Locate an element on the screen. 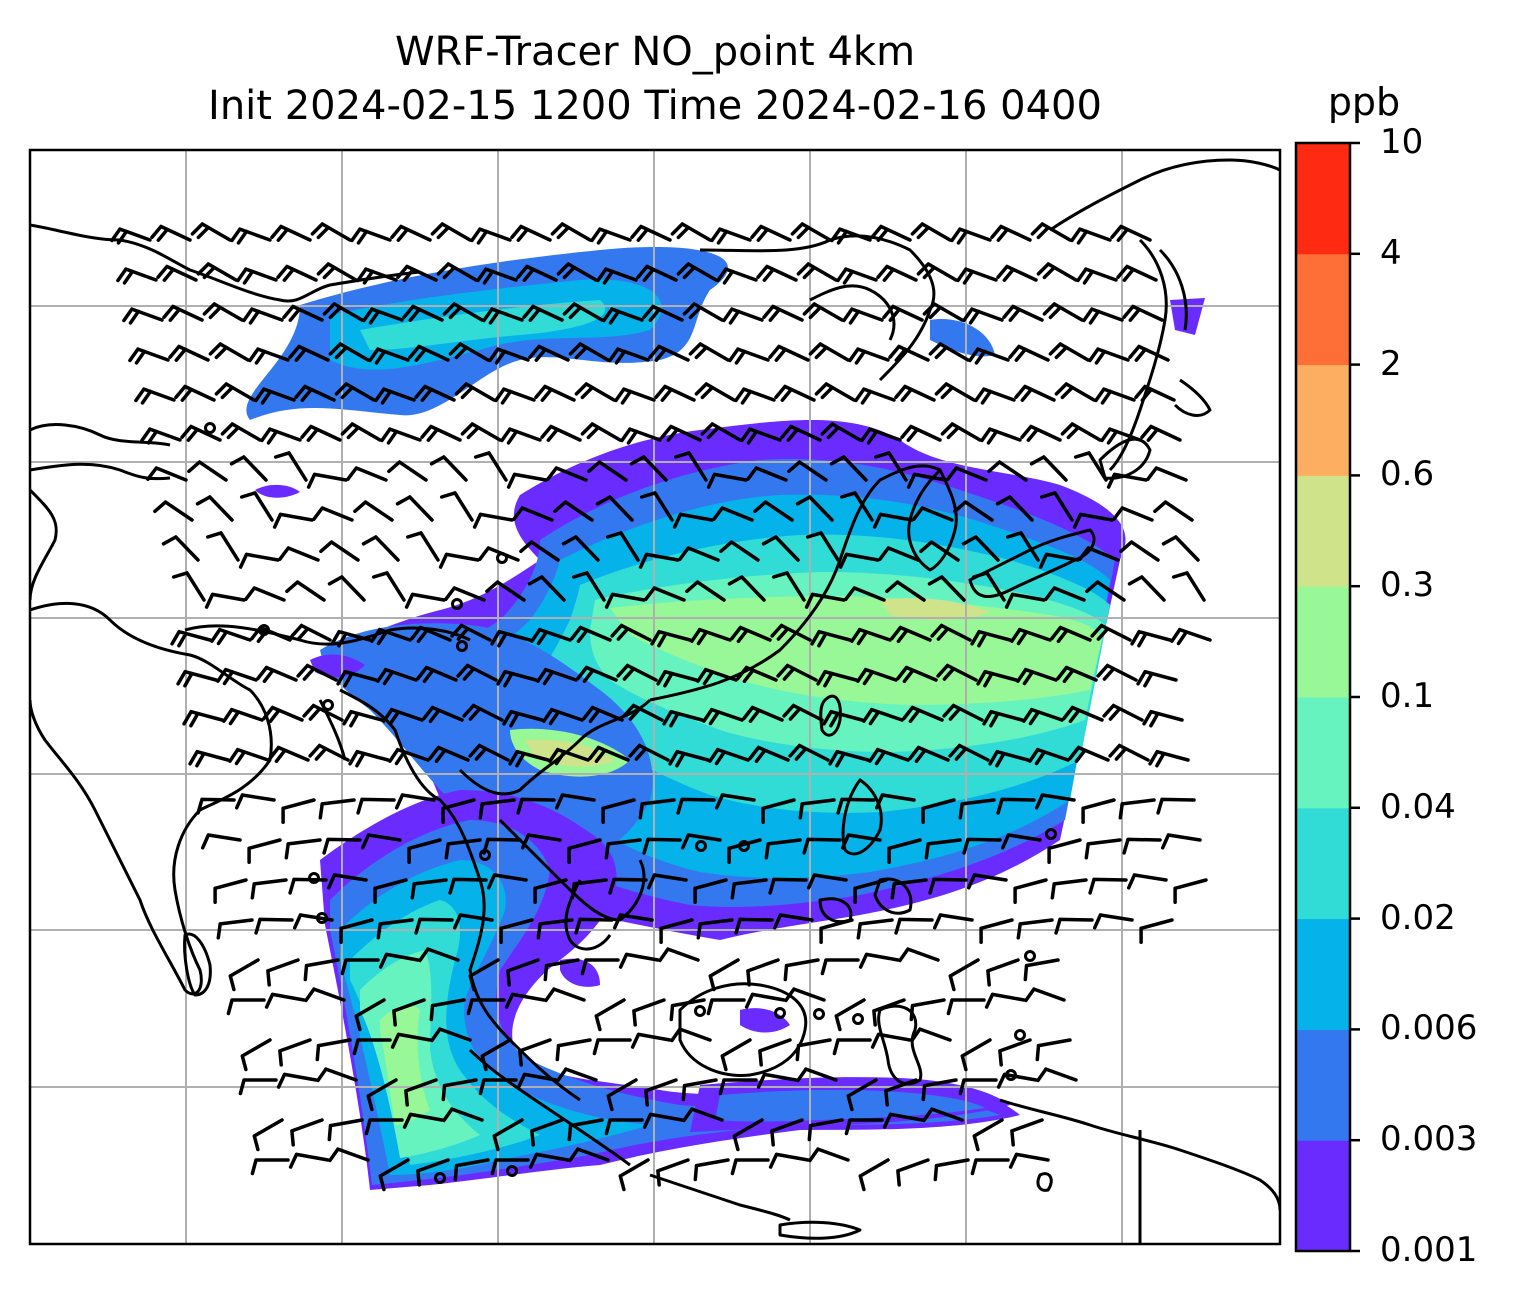  colorbar is located at coordinates (1327, 697).